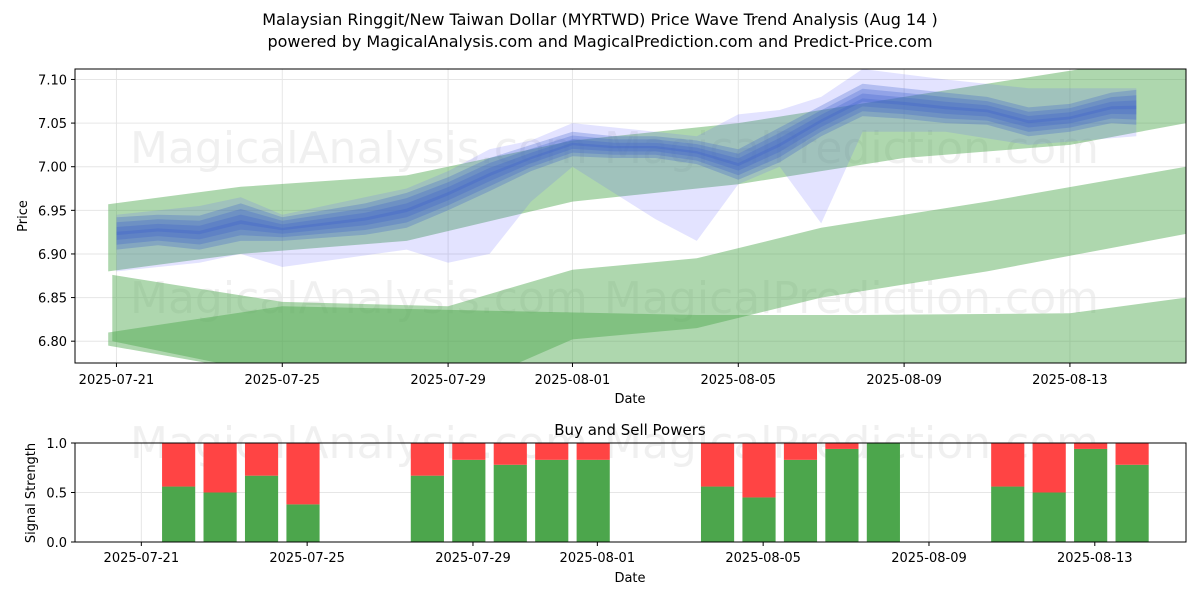 This screenshot has width=1200, height=600. I want to click on y-tick-label: 7.00, so click(52, 168).